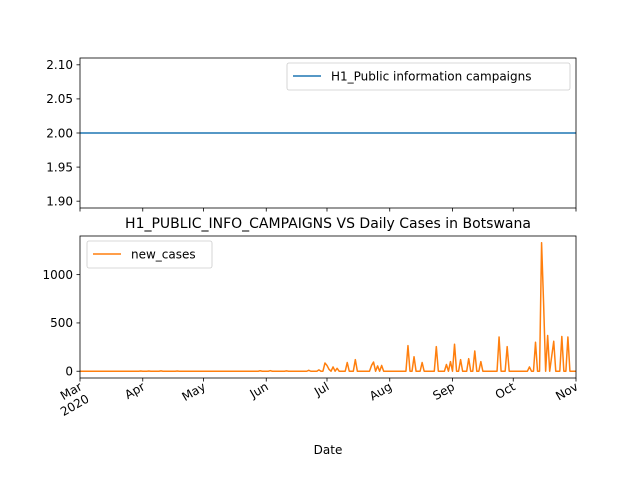 This screenshot has width=640, height=480. I want to click on top-legend: H1_Public information campaigns, so click(428, 76).